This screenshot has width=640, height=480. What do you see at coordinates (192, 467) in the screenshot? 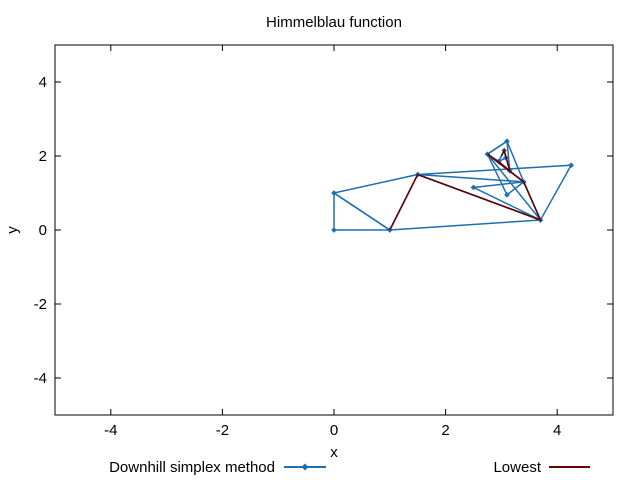
I see `legend-label-downhill: Downhill simplex method` at bounding box center [192, 467].